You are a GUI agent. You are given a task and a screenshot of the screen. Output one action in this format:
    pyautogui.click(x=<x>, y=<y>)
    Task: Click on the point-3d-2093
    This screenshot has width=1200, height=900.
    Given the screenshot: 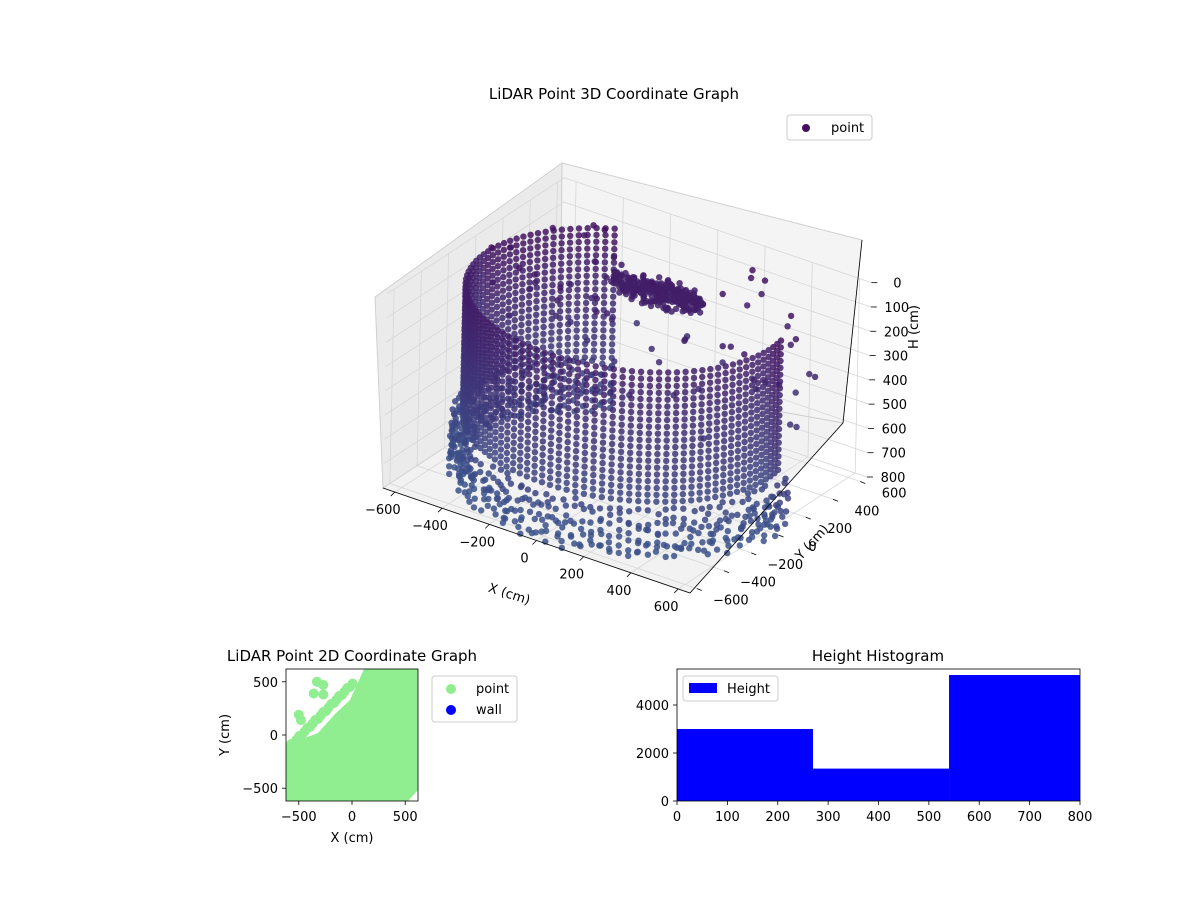 What is the action you would take?
    pyautogui.click(x=622, y=377)
    